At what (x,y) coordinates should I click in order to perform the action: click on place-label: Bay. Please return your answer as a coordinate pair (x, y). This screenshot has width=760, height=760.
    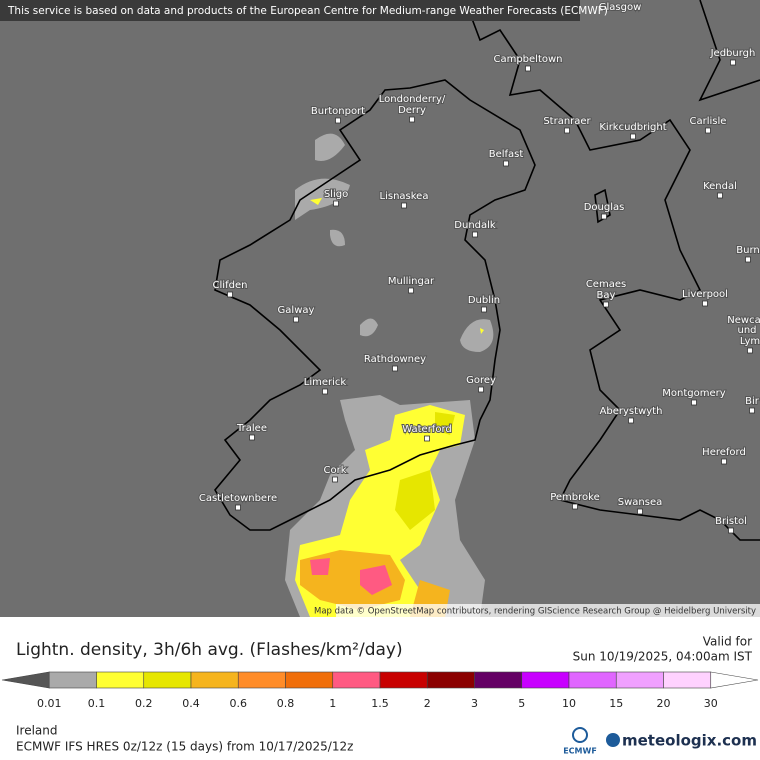
    Looking at the image, I should click on (606, 295).